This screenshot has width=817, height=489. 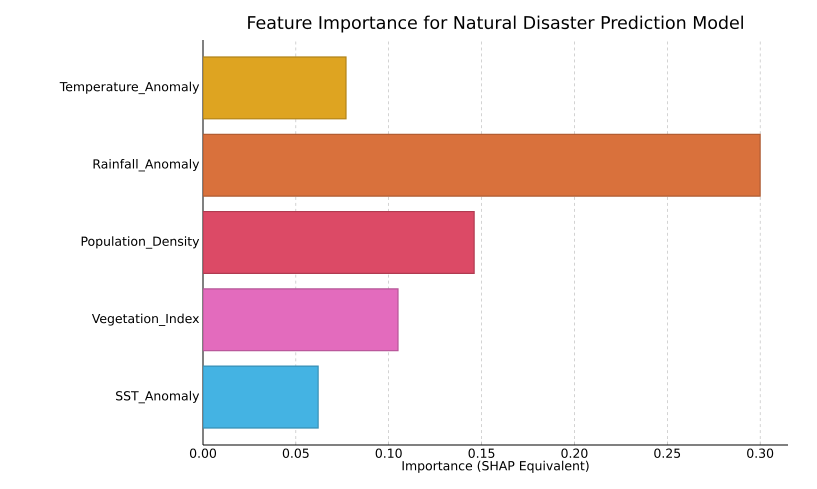 I want to click on x-tick-label: 0.25, so click(x=667, y=453).